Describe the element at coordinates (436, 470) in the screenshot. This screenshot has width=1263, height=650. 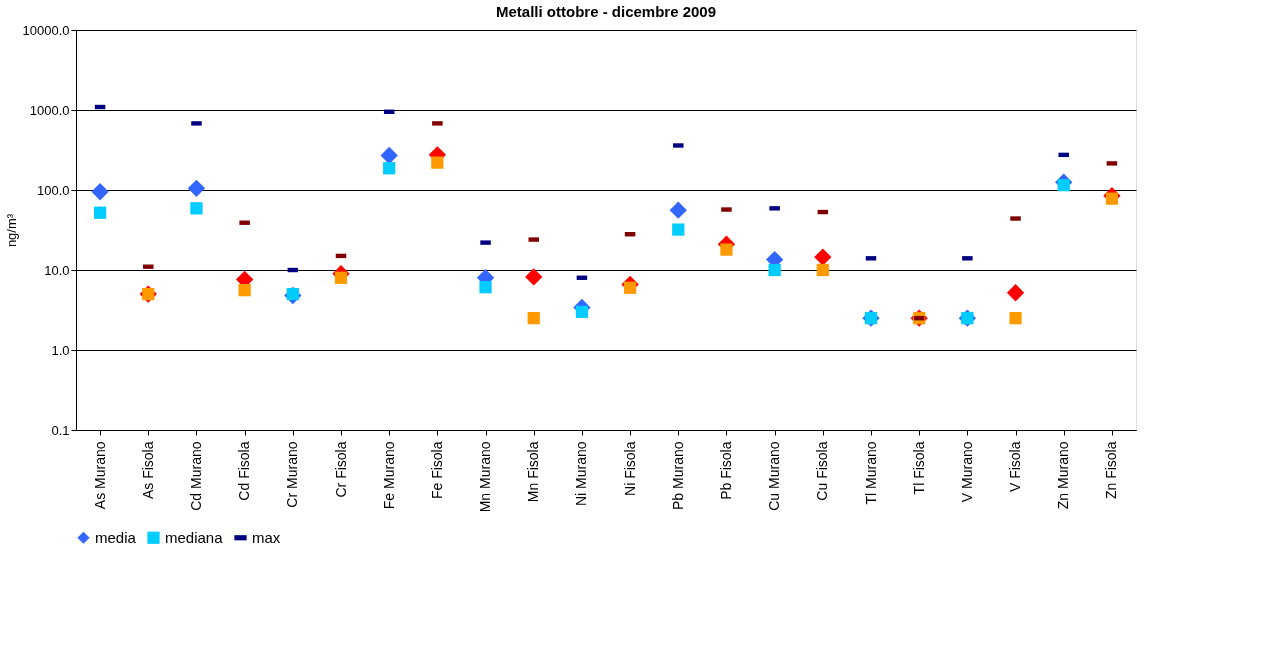
I see `x-tick-label: Fe Fisola` at that location.